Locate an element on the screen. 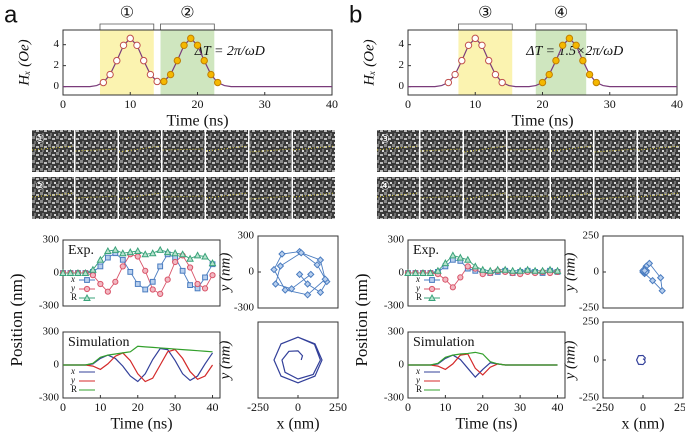 The image size is (685, 443). chart-title: Exp. is located at coordinates (81, 250).